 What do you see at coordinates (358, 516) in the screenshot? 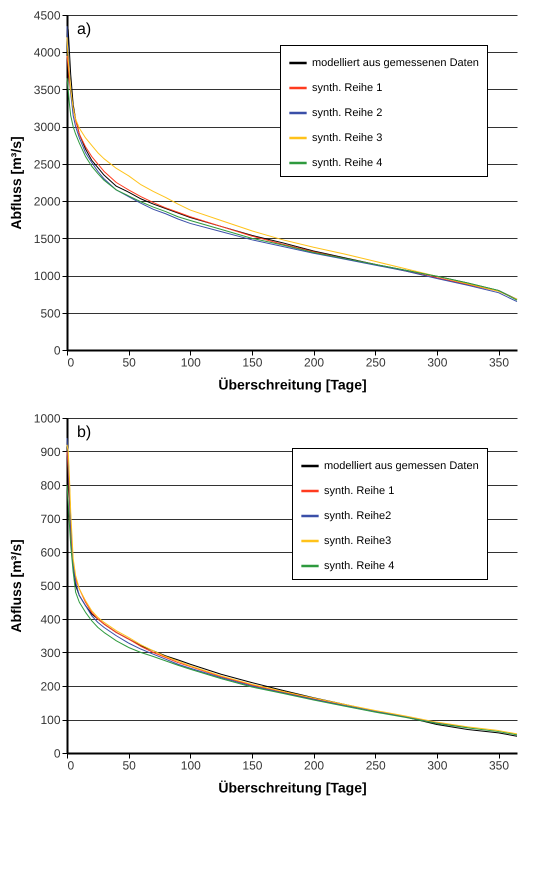
I see `legend-label: synth. Reihe2` at bounding box center [358, 516].